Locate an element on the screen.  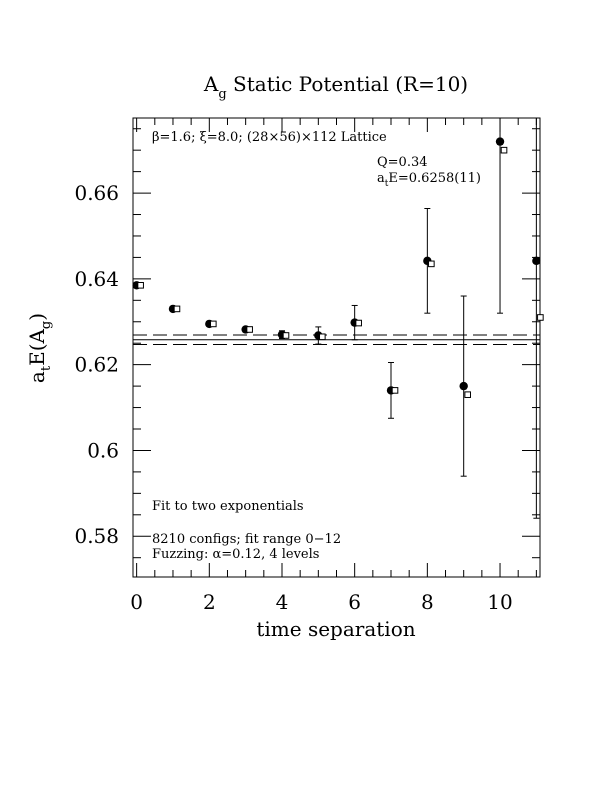
x-tick-label: 0 is located at coordinates (136, 602).